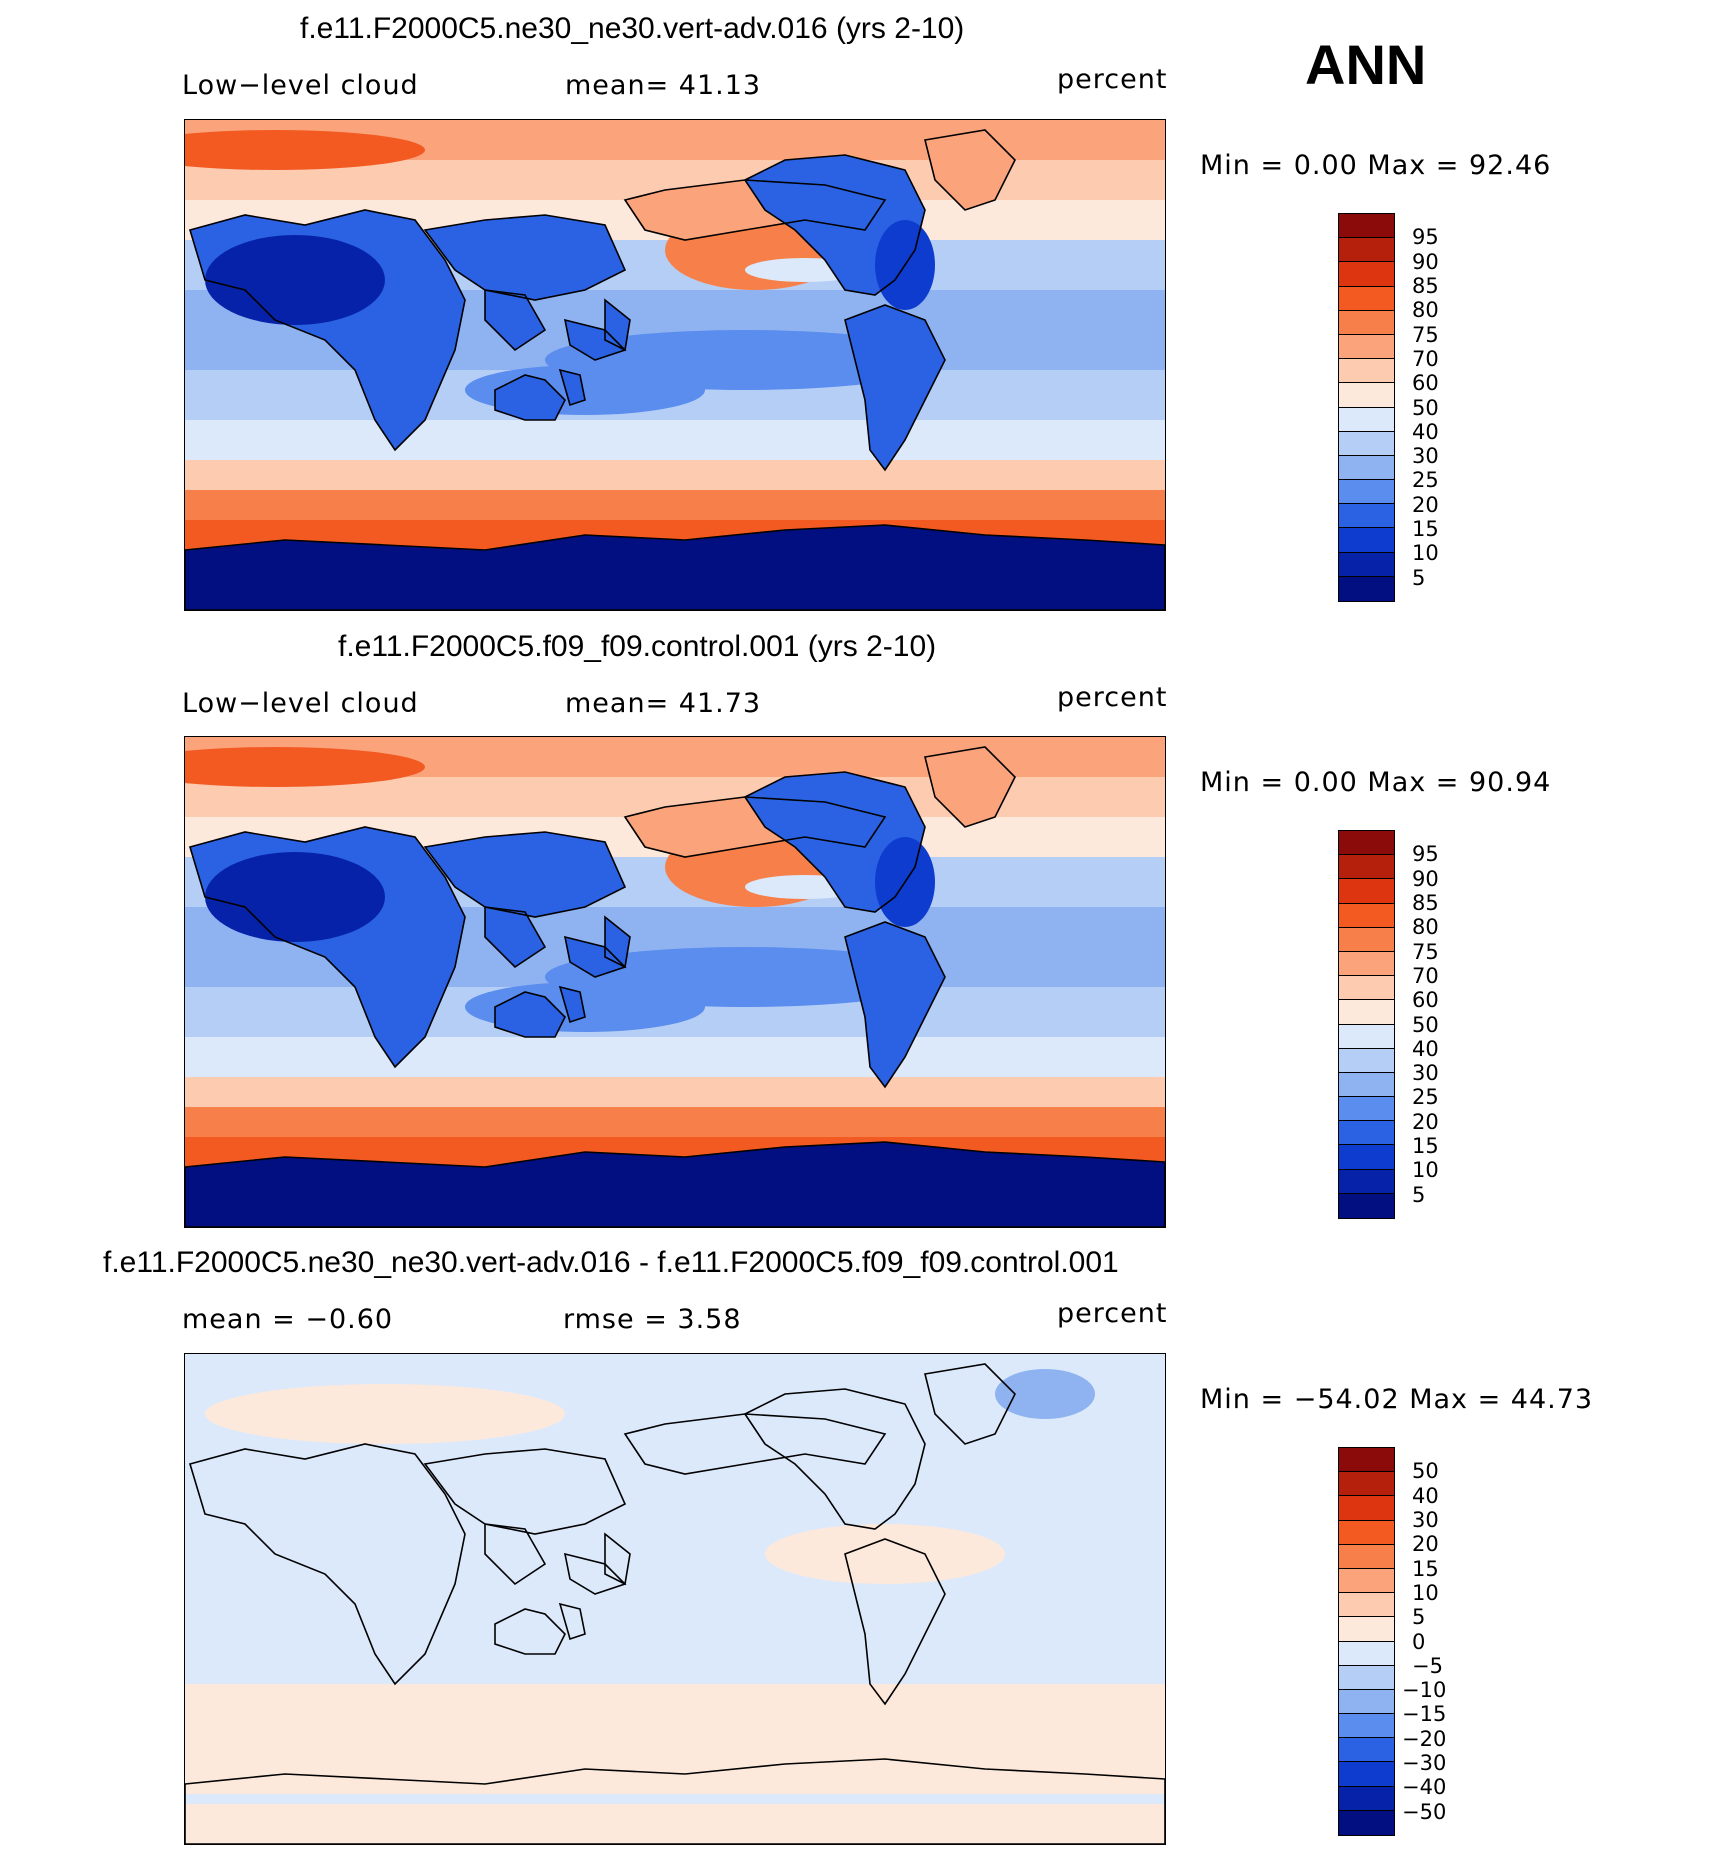  Describe the element at coordinates (1427, 1665) in the screenshot. I see `colorbar-tick-label: −5` at that location.